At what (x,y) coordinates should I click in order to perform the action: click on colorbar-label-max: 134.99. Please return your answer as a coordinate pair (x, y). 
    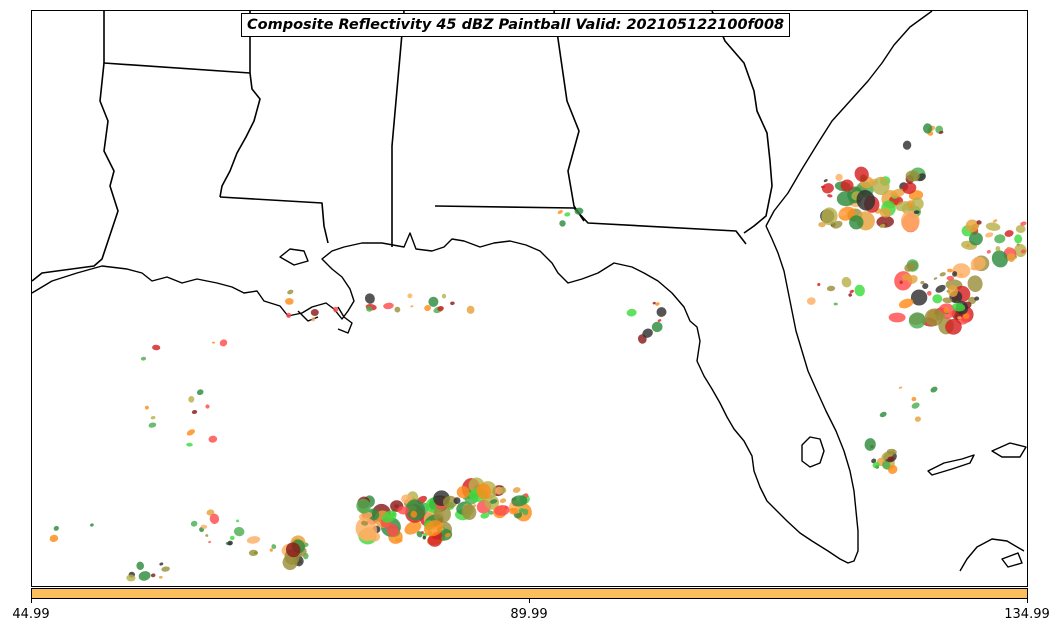
    Looking at the image, I should click on (1027, 614).